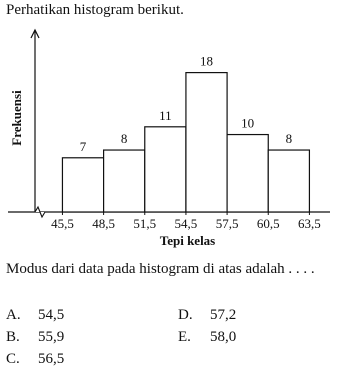 This screenshot has height=374, width=344. Describe the element at coordinates (13, 315) in the screenshot. I see `option-letter: A.` at that location.